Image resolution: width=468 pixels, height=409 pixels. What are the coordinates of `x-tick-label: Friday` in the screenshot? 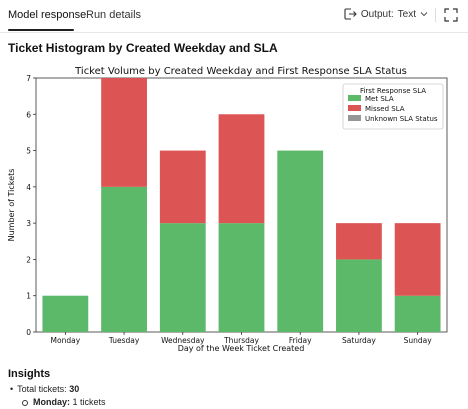 It's located at (300, 340).